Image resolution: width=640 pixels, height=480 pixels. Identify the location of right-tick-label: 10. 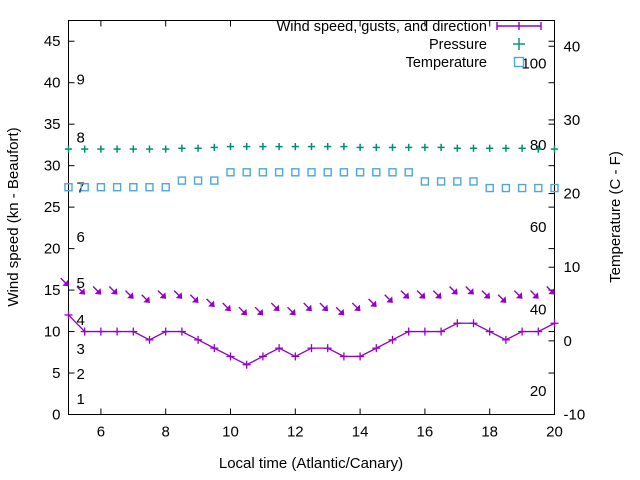
(572, 267).